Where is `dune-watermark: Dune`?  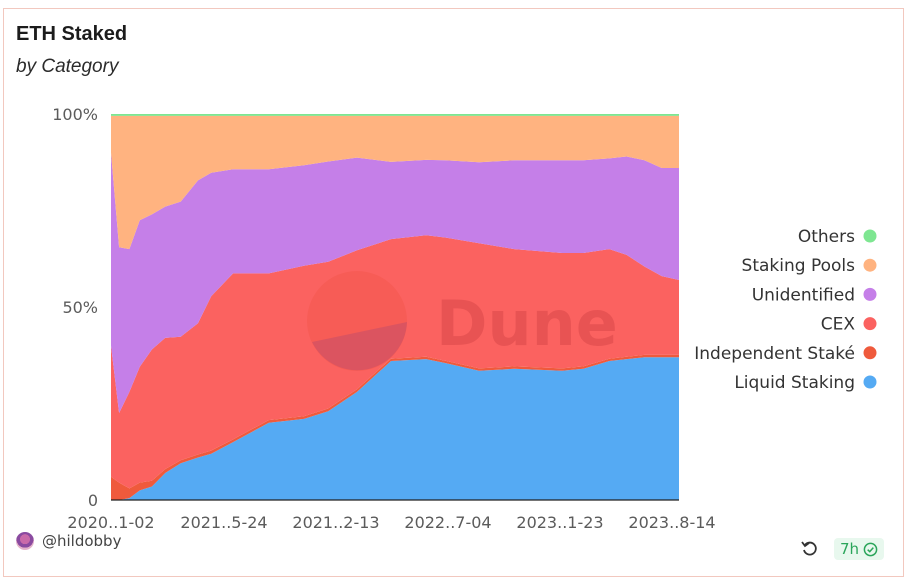 dune-watermark: Dune is located at coordinates (462, 321).